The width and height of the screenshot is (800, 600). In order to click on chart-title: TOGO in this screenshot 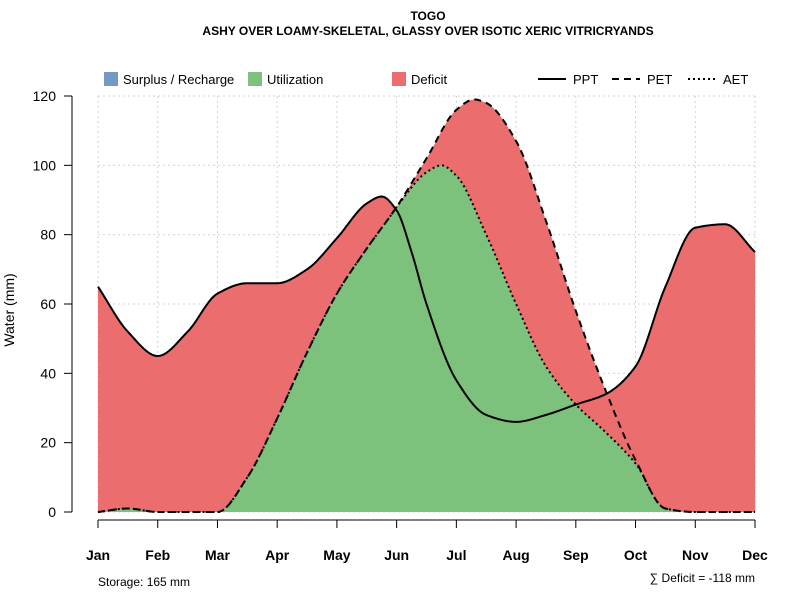, I will do `click(427, 16)`.